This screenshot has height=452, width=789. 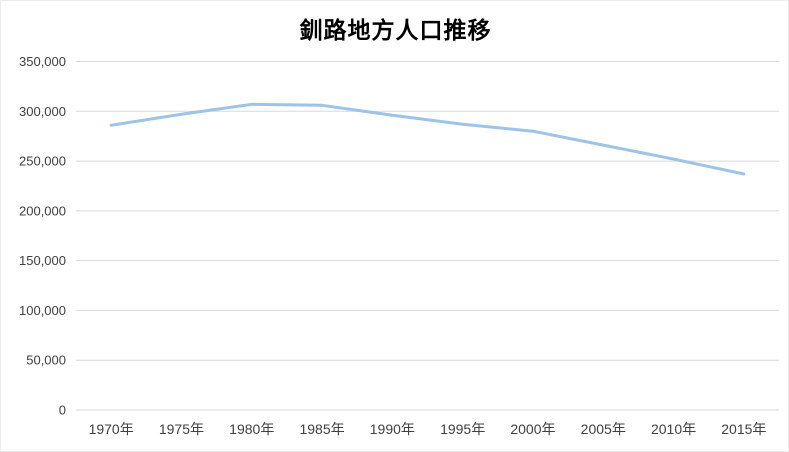 I want to click on y-axis-tick-label: 200,000, so click(x=42, y=210).